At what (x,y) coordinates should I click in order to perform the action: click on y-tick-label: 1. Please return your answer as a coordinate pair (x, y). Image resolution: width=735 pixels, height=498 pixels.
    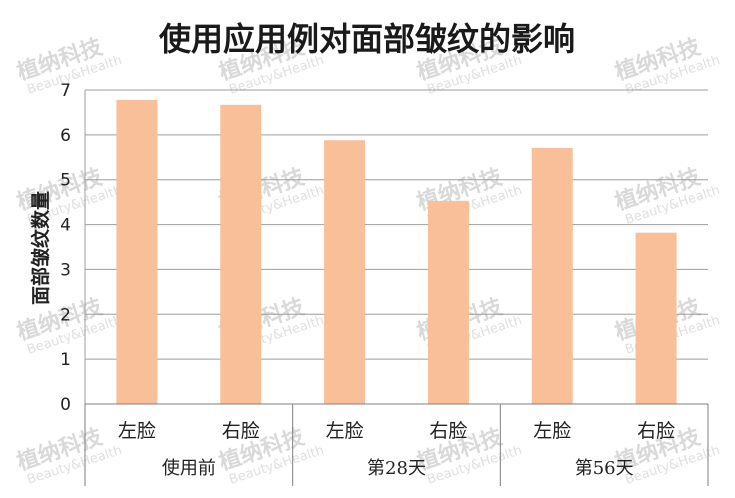
    Looking at the image, I should click on (65, 360).